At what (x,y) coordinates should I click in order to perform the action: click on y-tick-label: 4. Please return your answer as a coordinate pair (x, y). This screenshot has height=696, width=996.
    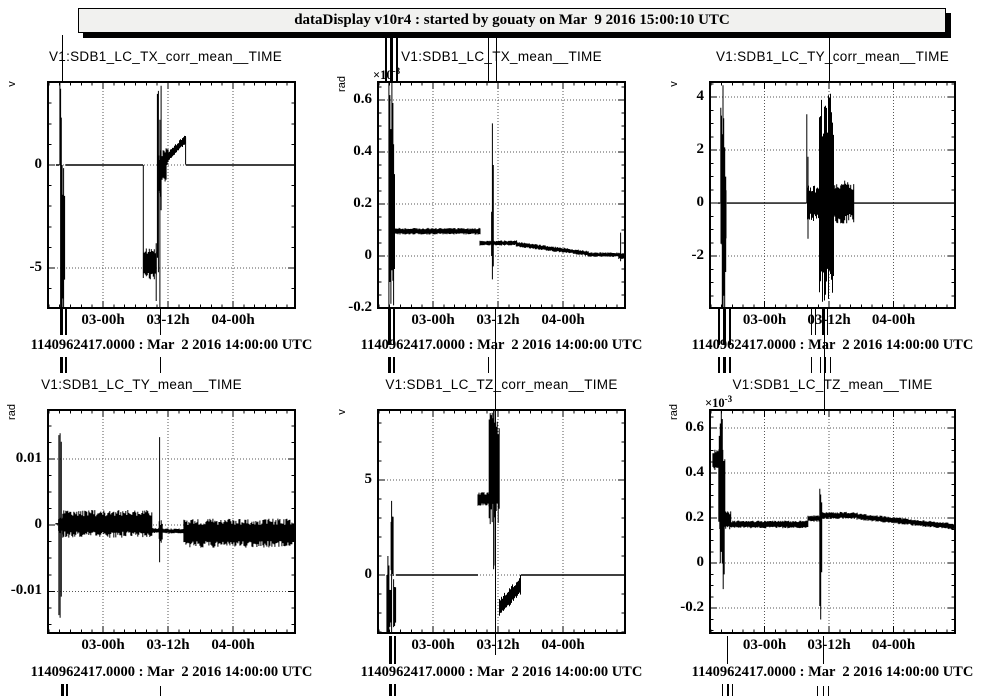
    Looking at the image, I should click on (700, 96).